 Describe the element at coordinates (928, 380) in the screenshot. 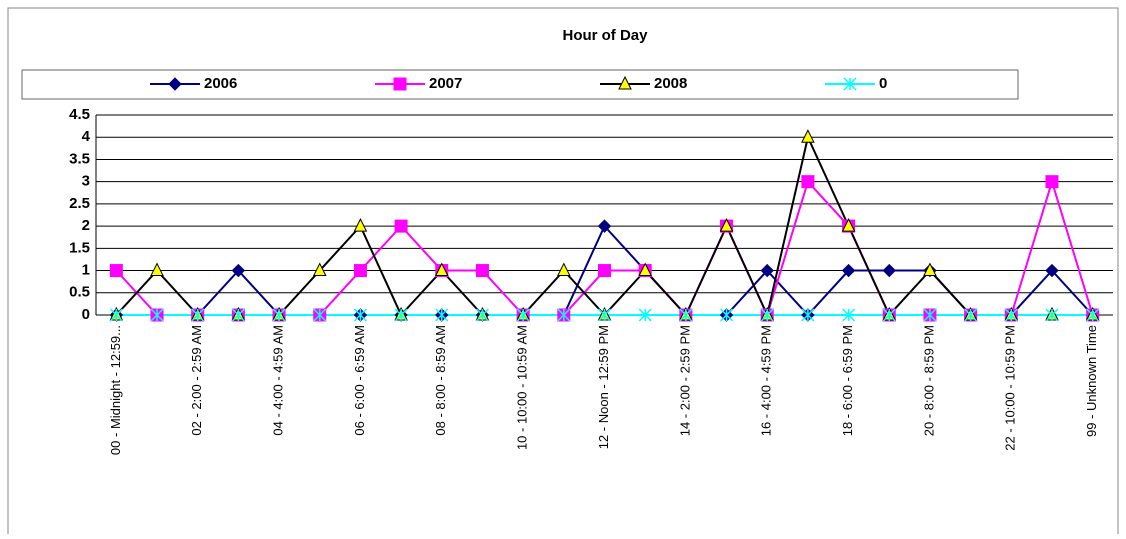

I see `x-tick-label: 20 - 8:00 - 8:59 PM` at that location.